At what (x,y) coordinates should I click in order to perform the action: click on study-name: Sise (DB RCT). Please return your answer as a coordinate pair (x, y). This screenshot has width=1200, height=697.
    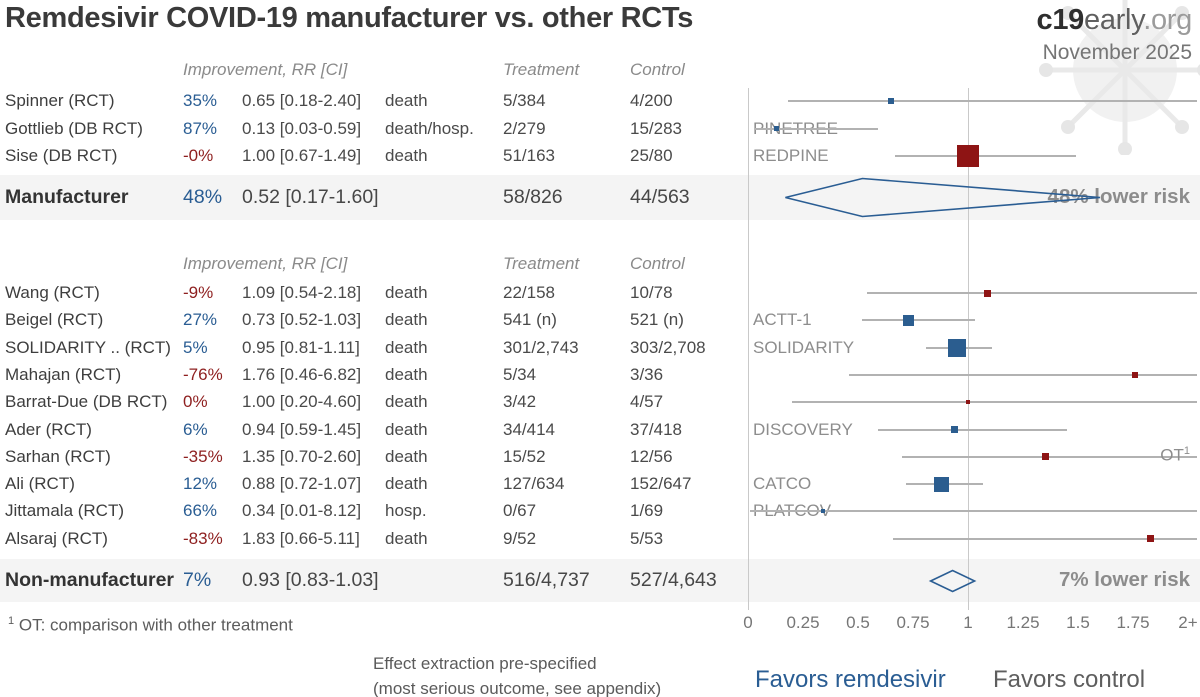
    Looking at the image, I should click on (61, 155).